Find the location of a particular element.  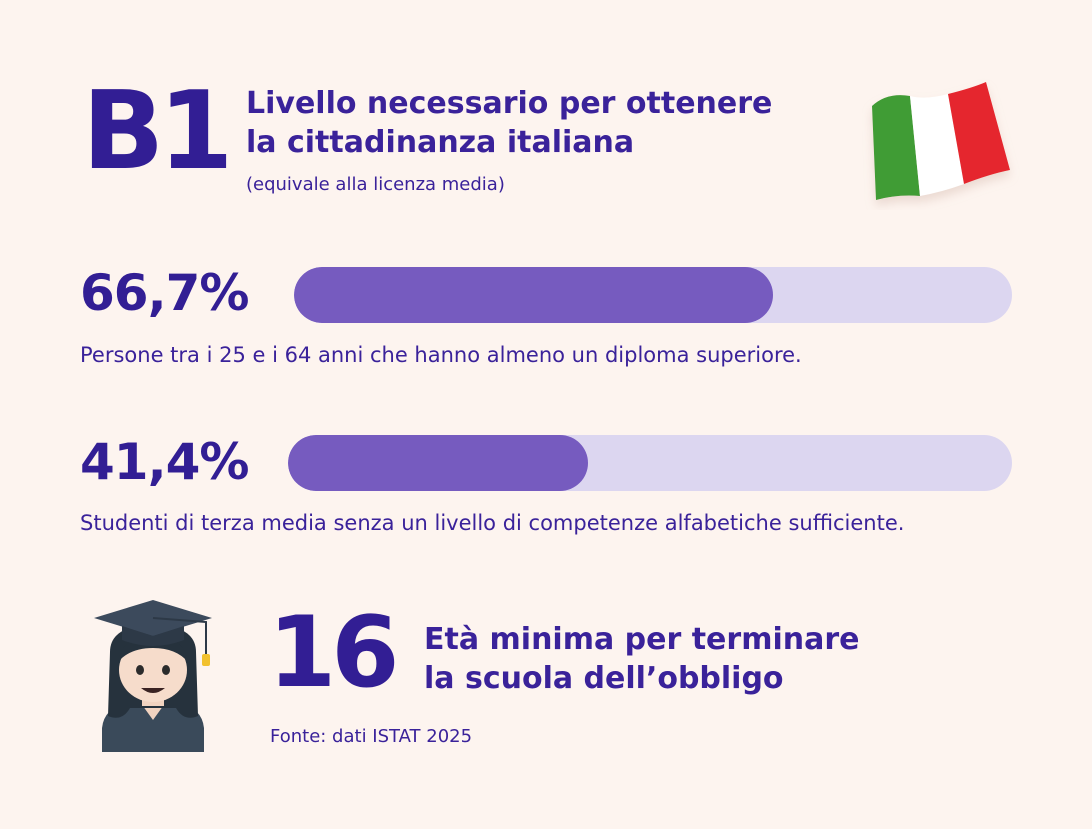

header-subtitle: (equivale alla licenza media) is located at coordinates (375, 184).